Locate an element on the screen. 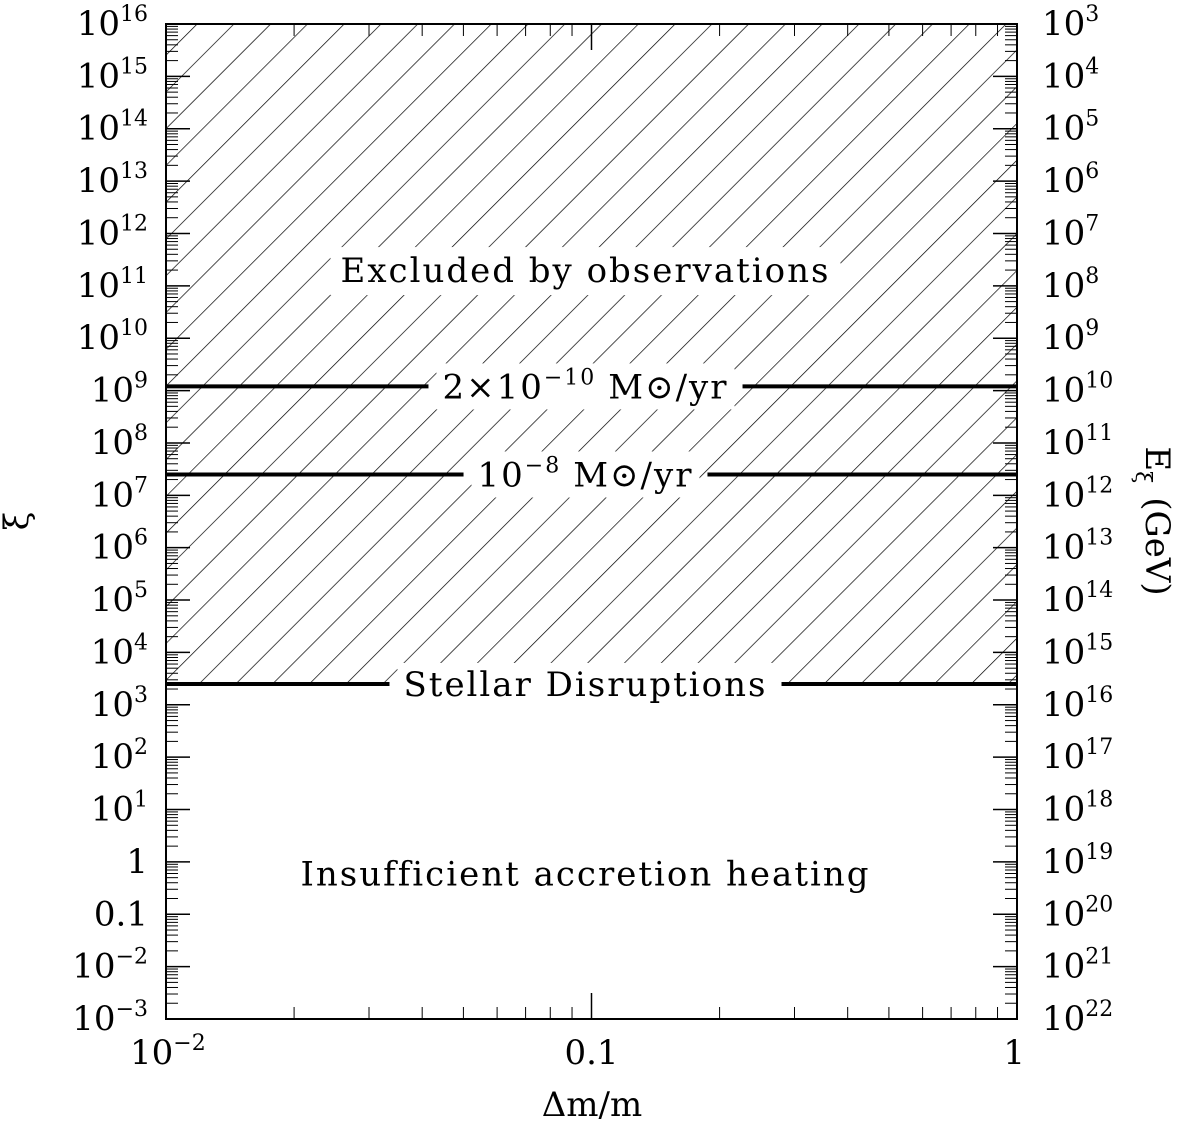 This screenshot has height=1124, width=1189. x-axis-label: Δm/m is located at coordinates (592, 1104).